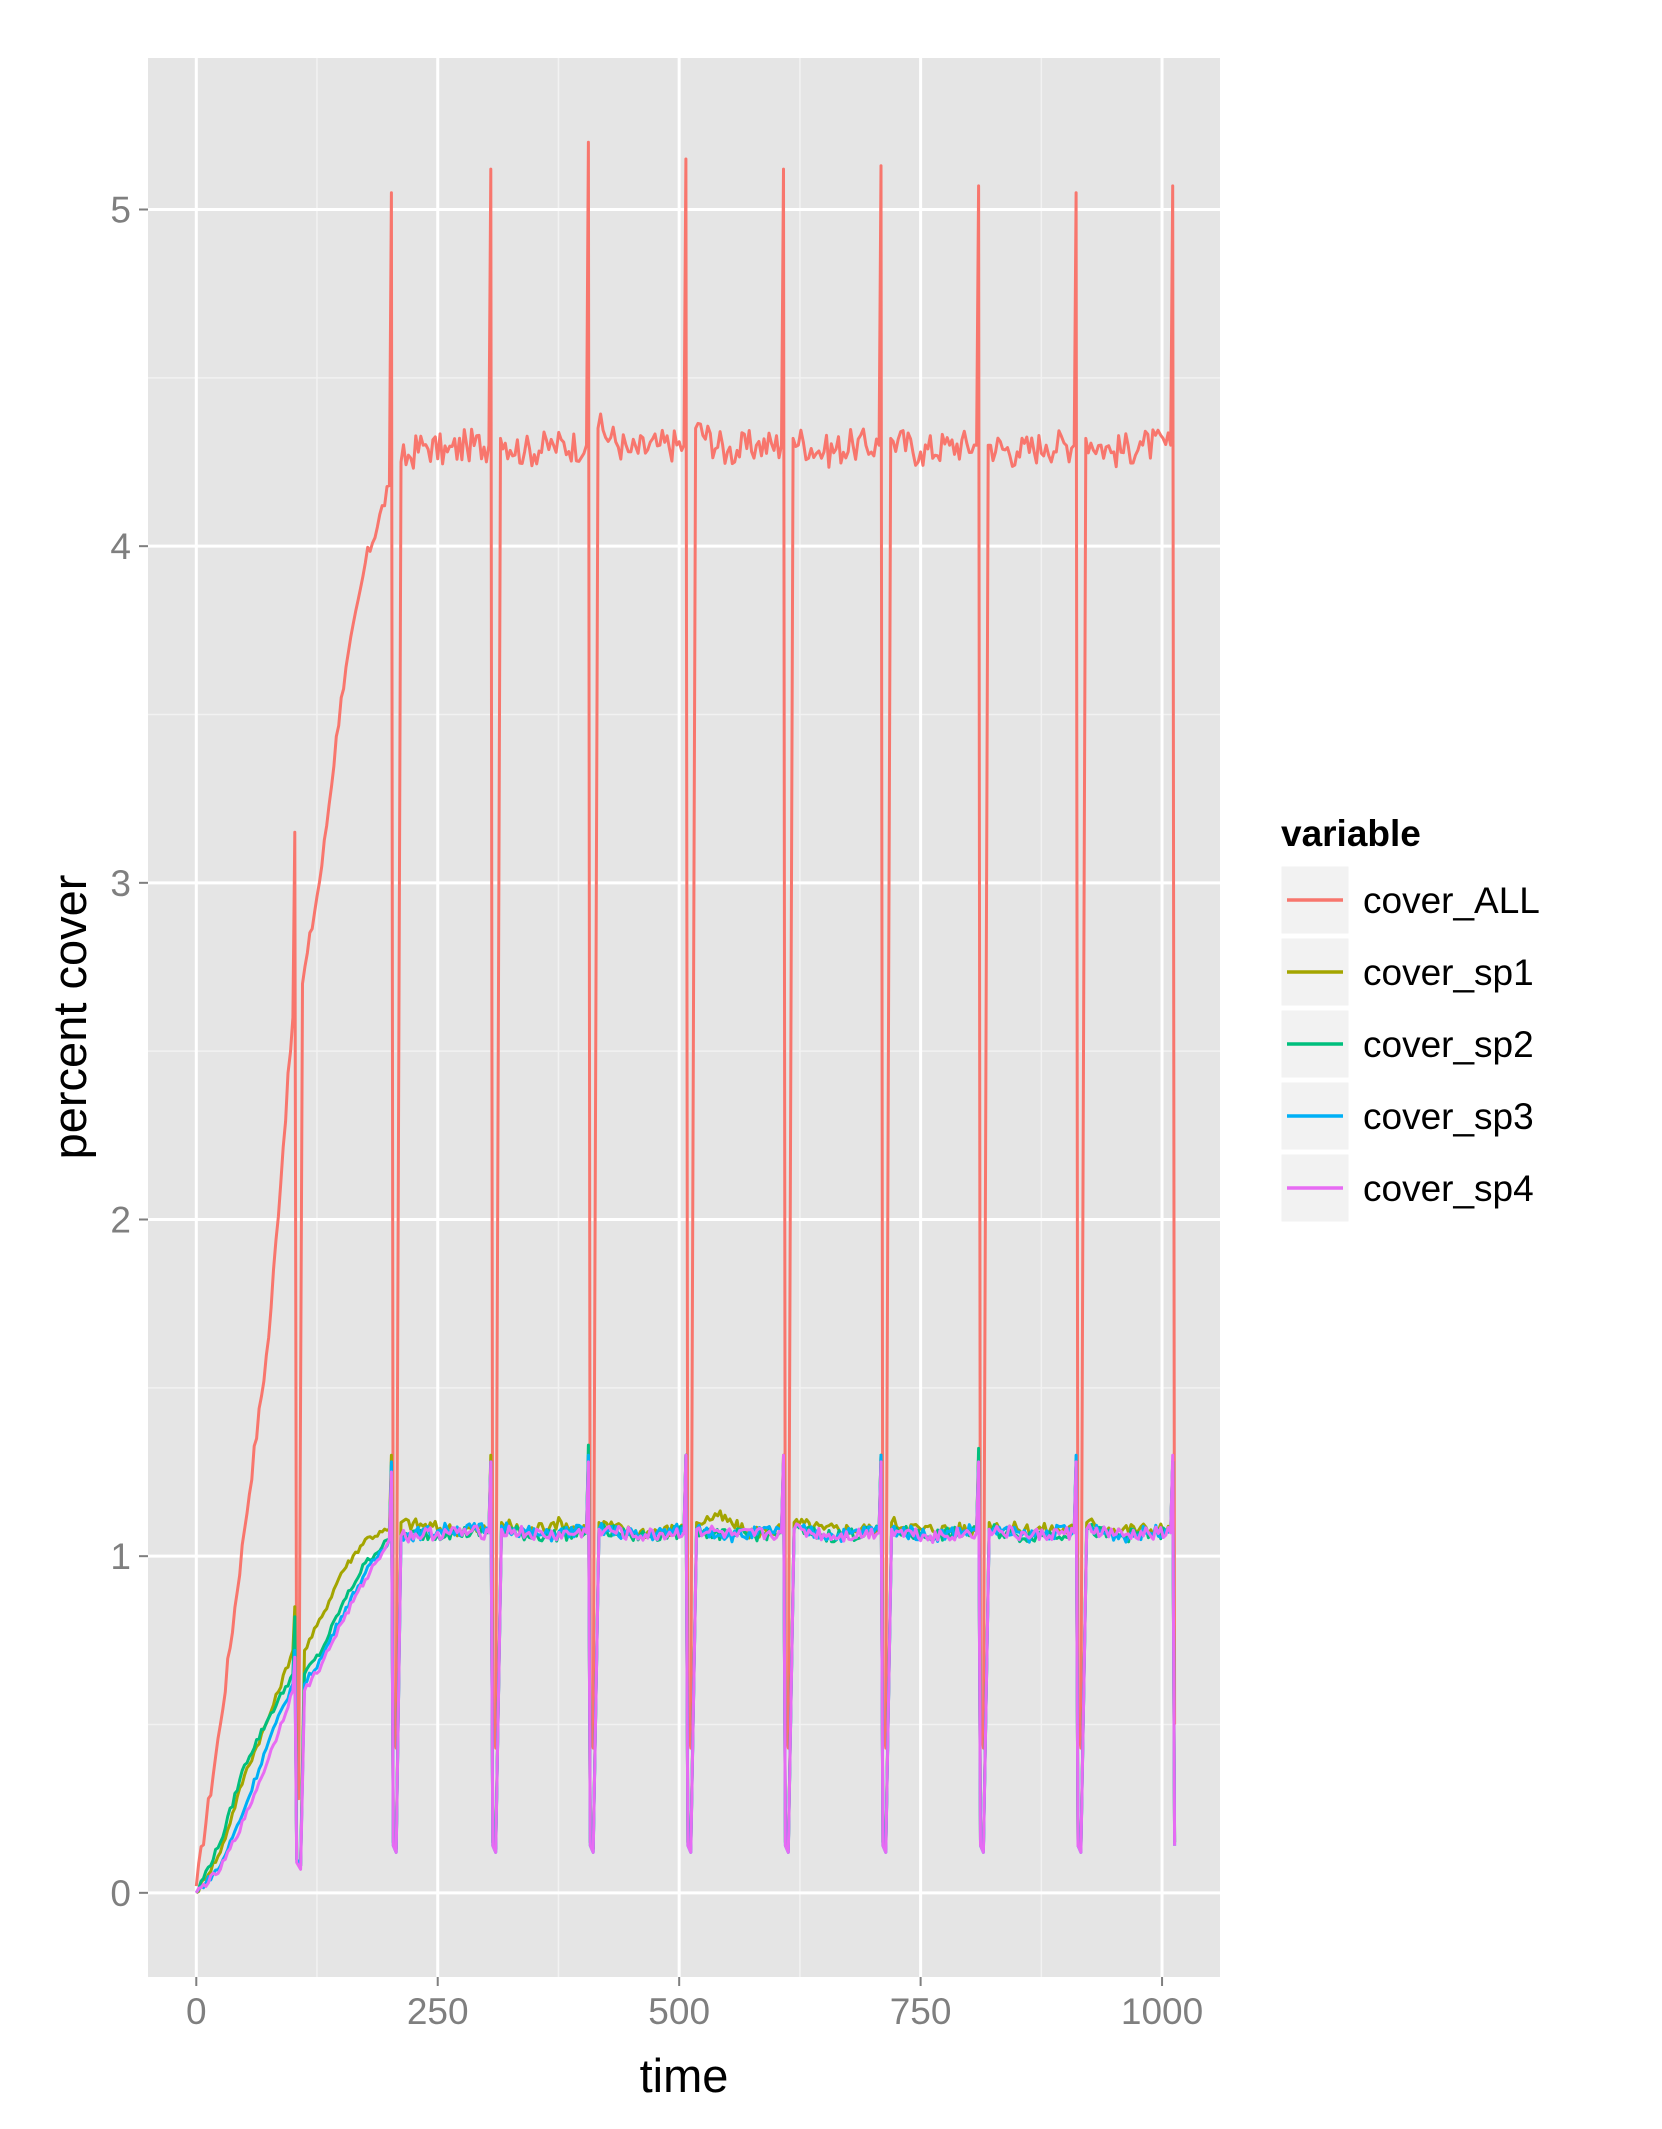 This screenshot has width=1662, height=2129. What do you see at coordinates (120, 1220) in the screenshot?
I see `y-tick-label: 2` at bounding box center [120, 1220].